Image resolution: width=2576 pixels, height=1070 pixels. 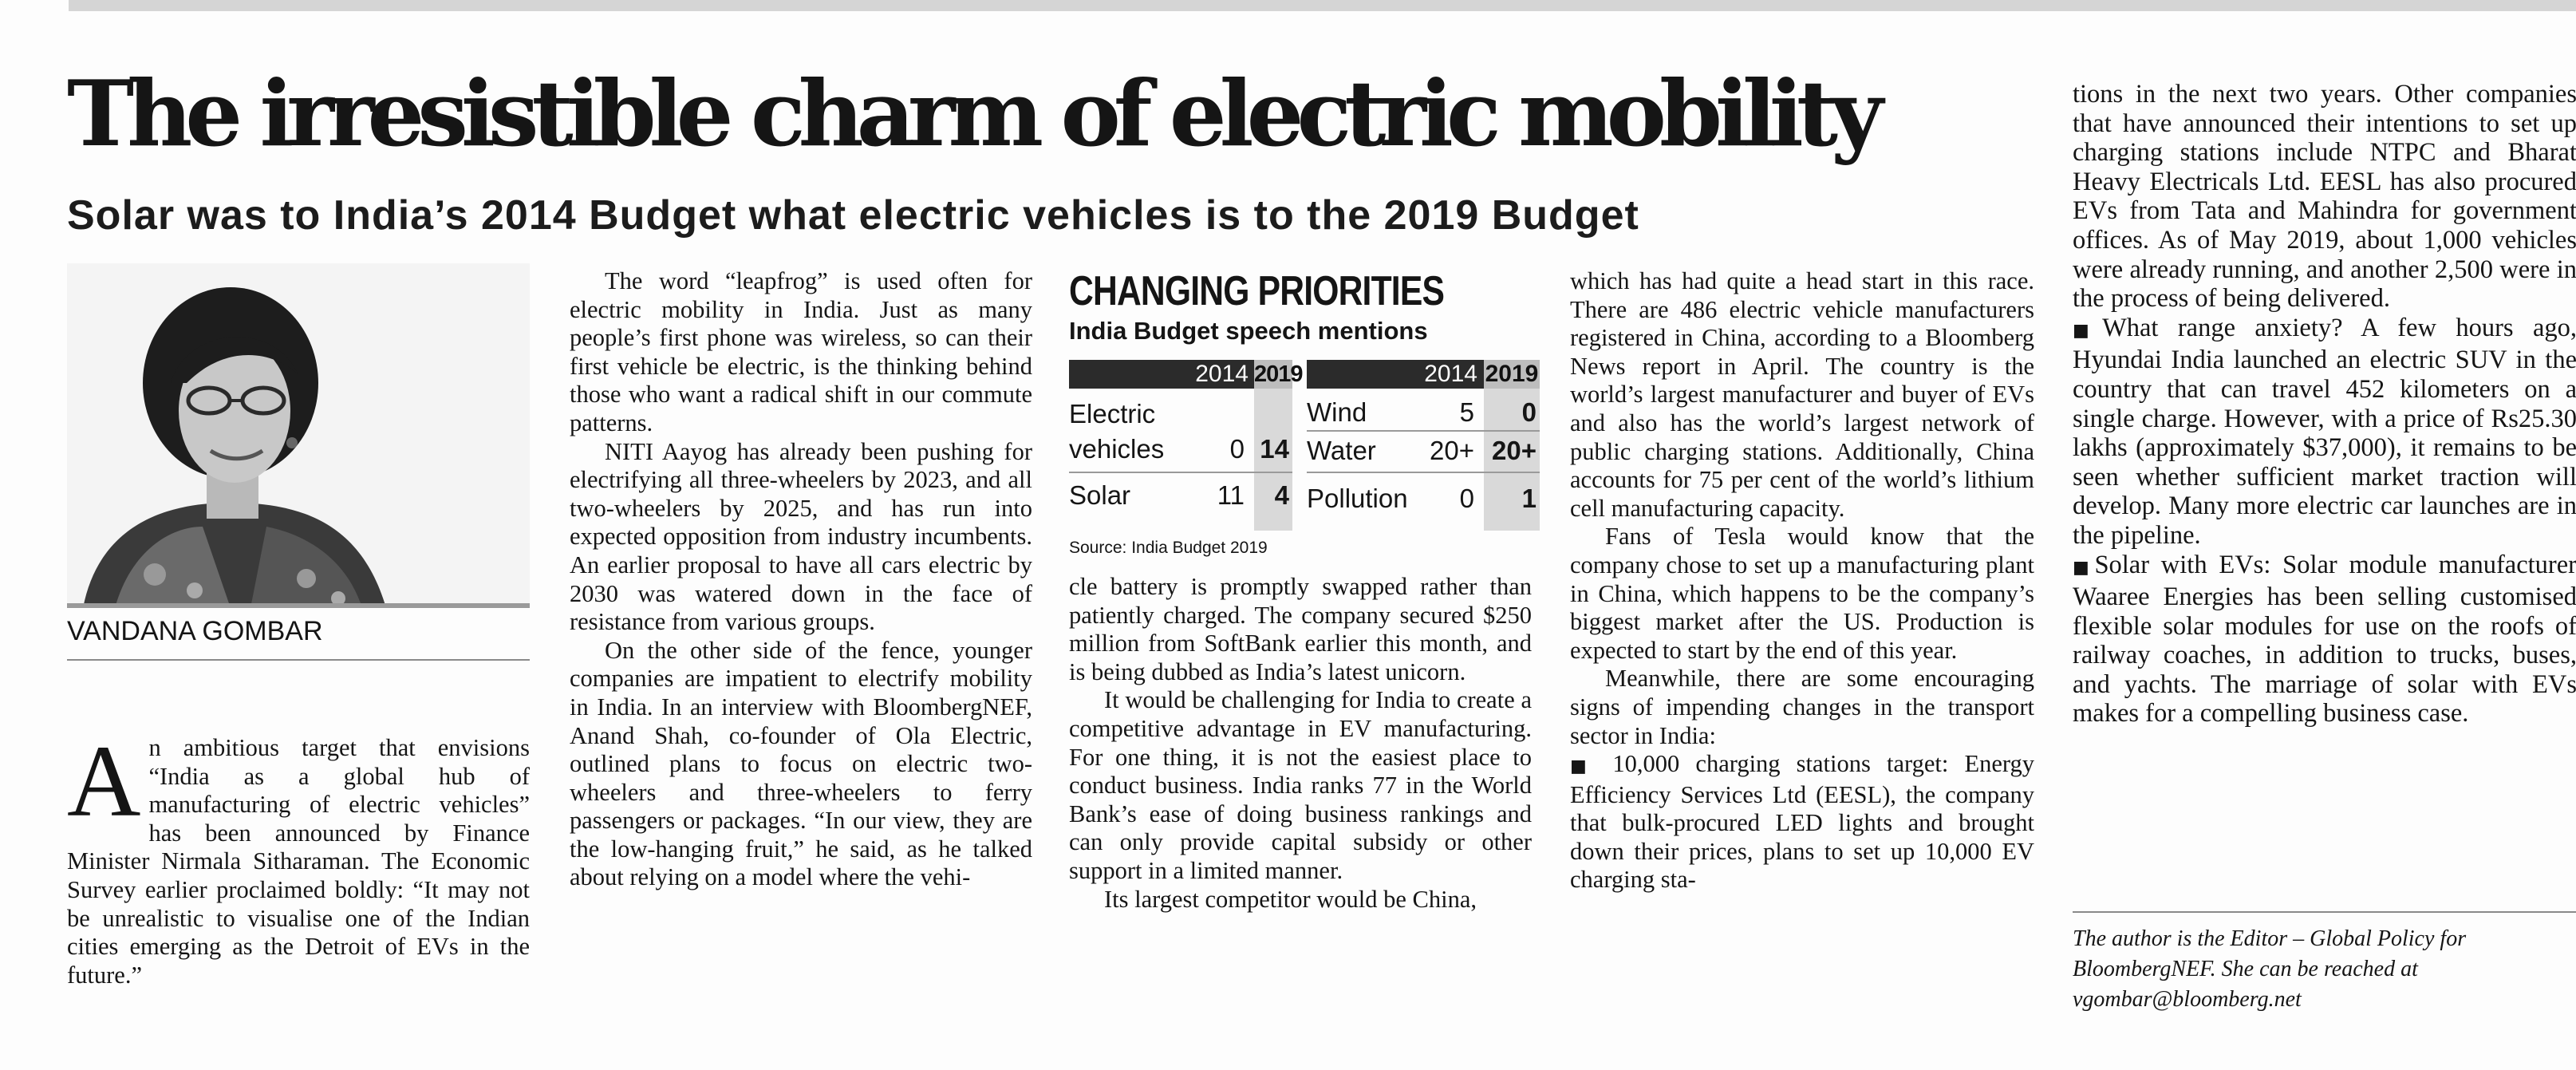 I want to click on value-water-2014: 20+, so click(x=1452, y=450).